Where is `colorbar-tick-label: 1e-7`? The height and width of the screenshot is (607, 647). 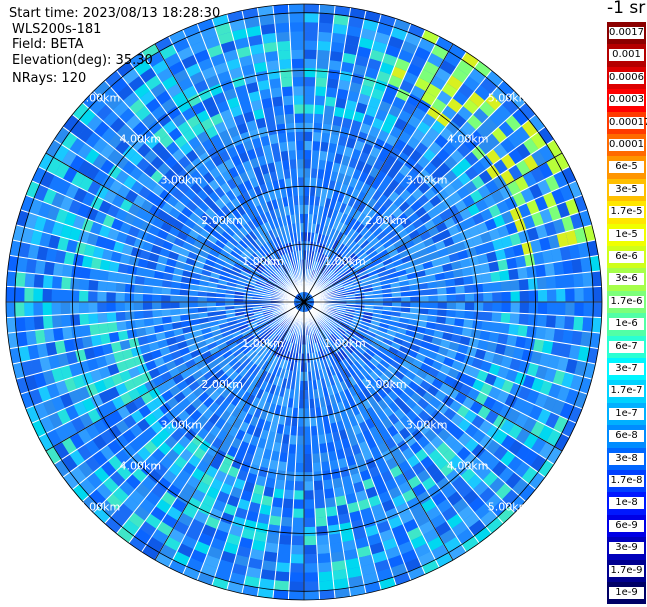 colorbar-tick-label: 1e-7 is located at coordinates (626, 413).